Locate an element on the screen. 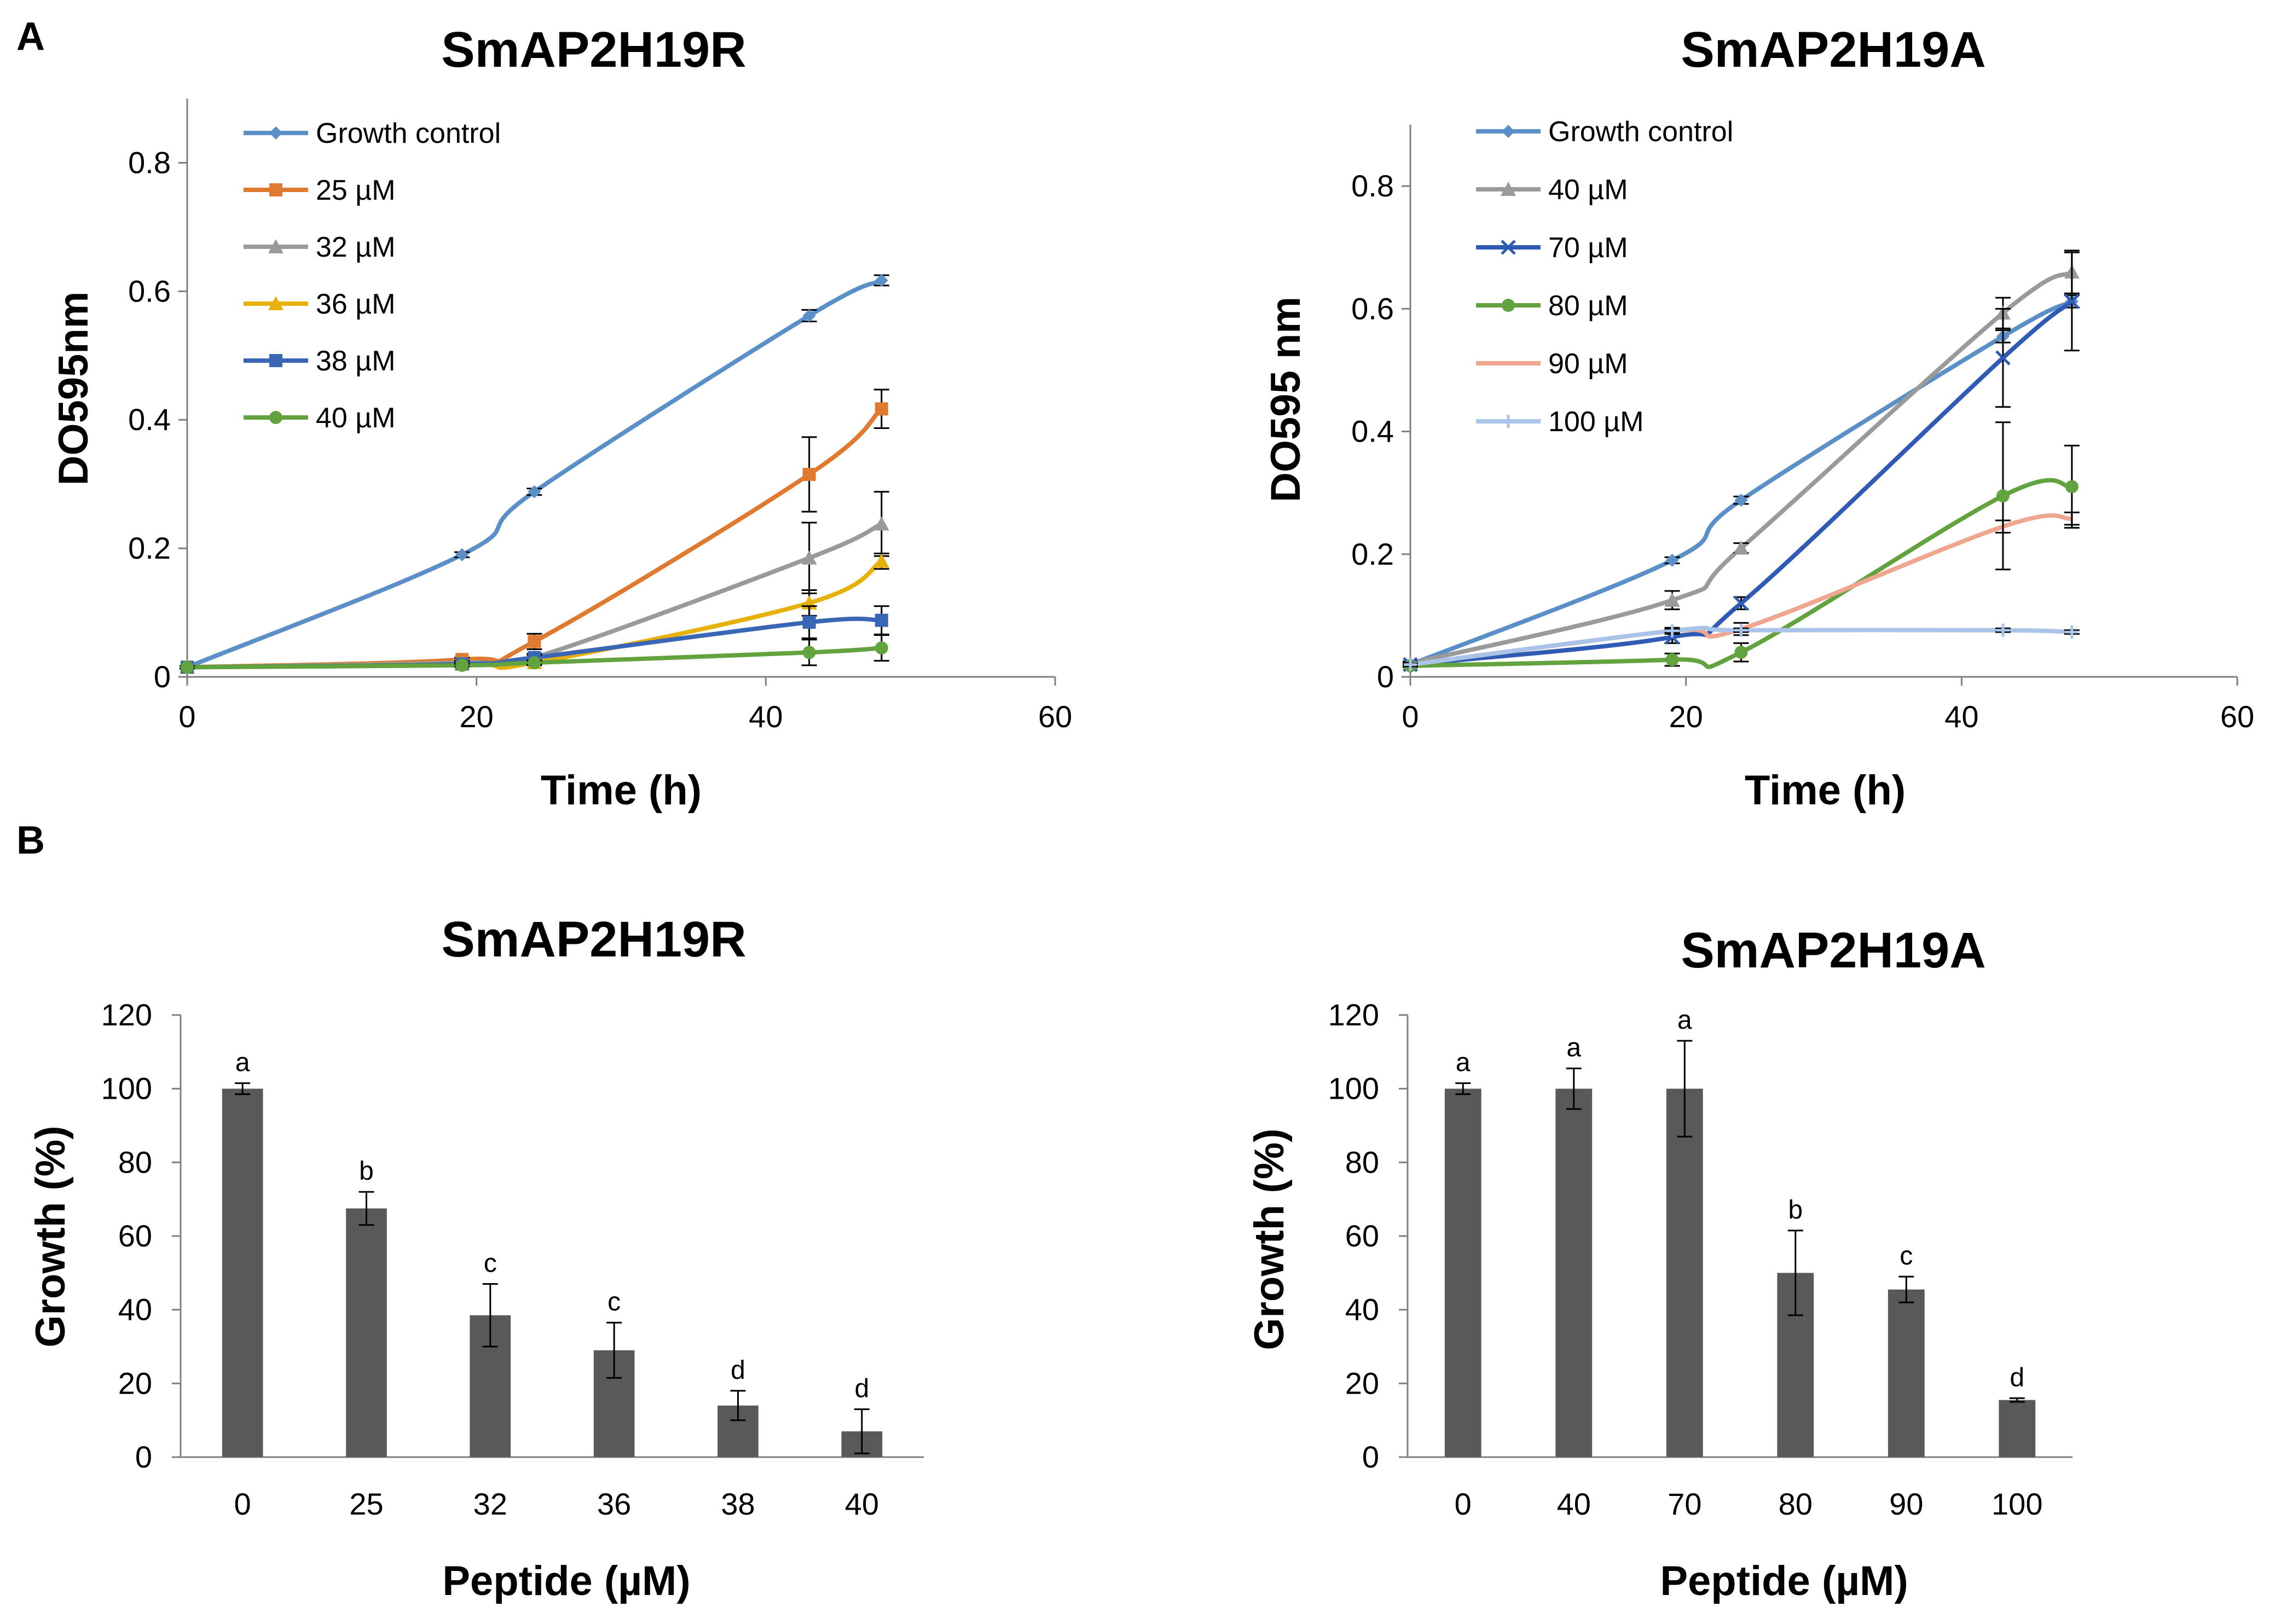  legend-label: 80 µM is located at coordinates (1588, 306).